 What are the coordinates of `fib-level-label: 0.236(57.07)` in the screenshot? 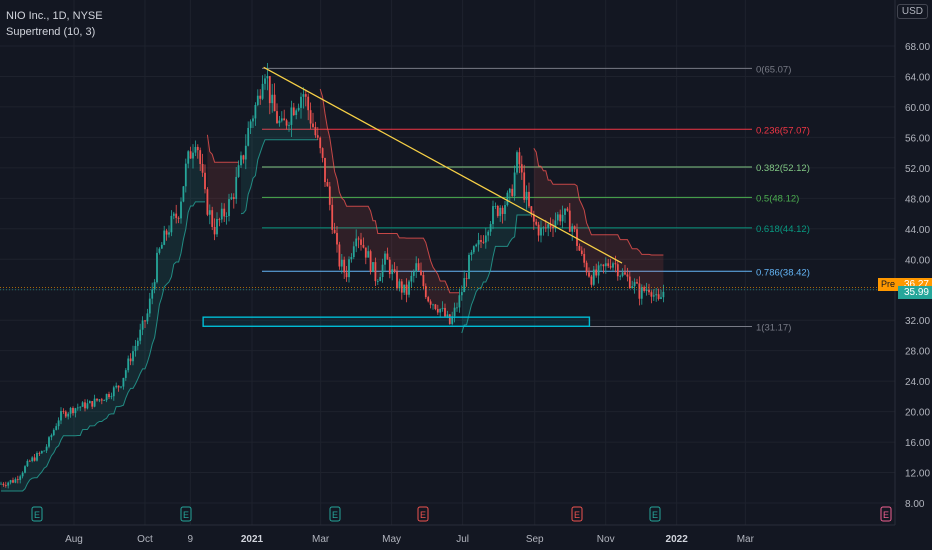 It's located at (783, 130).